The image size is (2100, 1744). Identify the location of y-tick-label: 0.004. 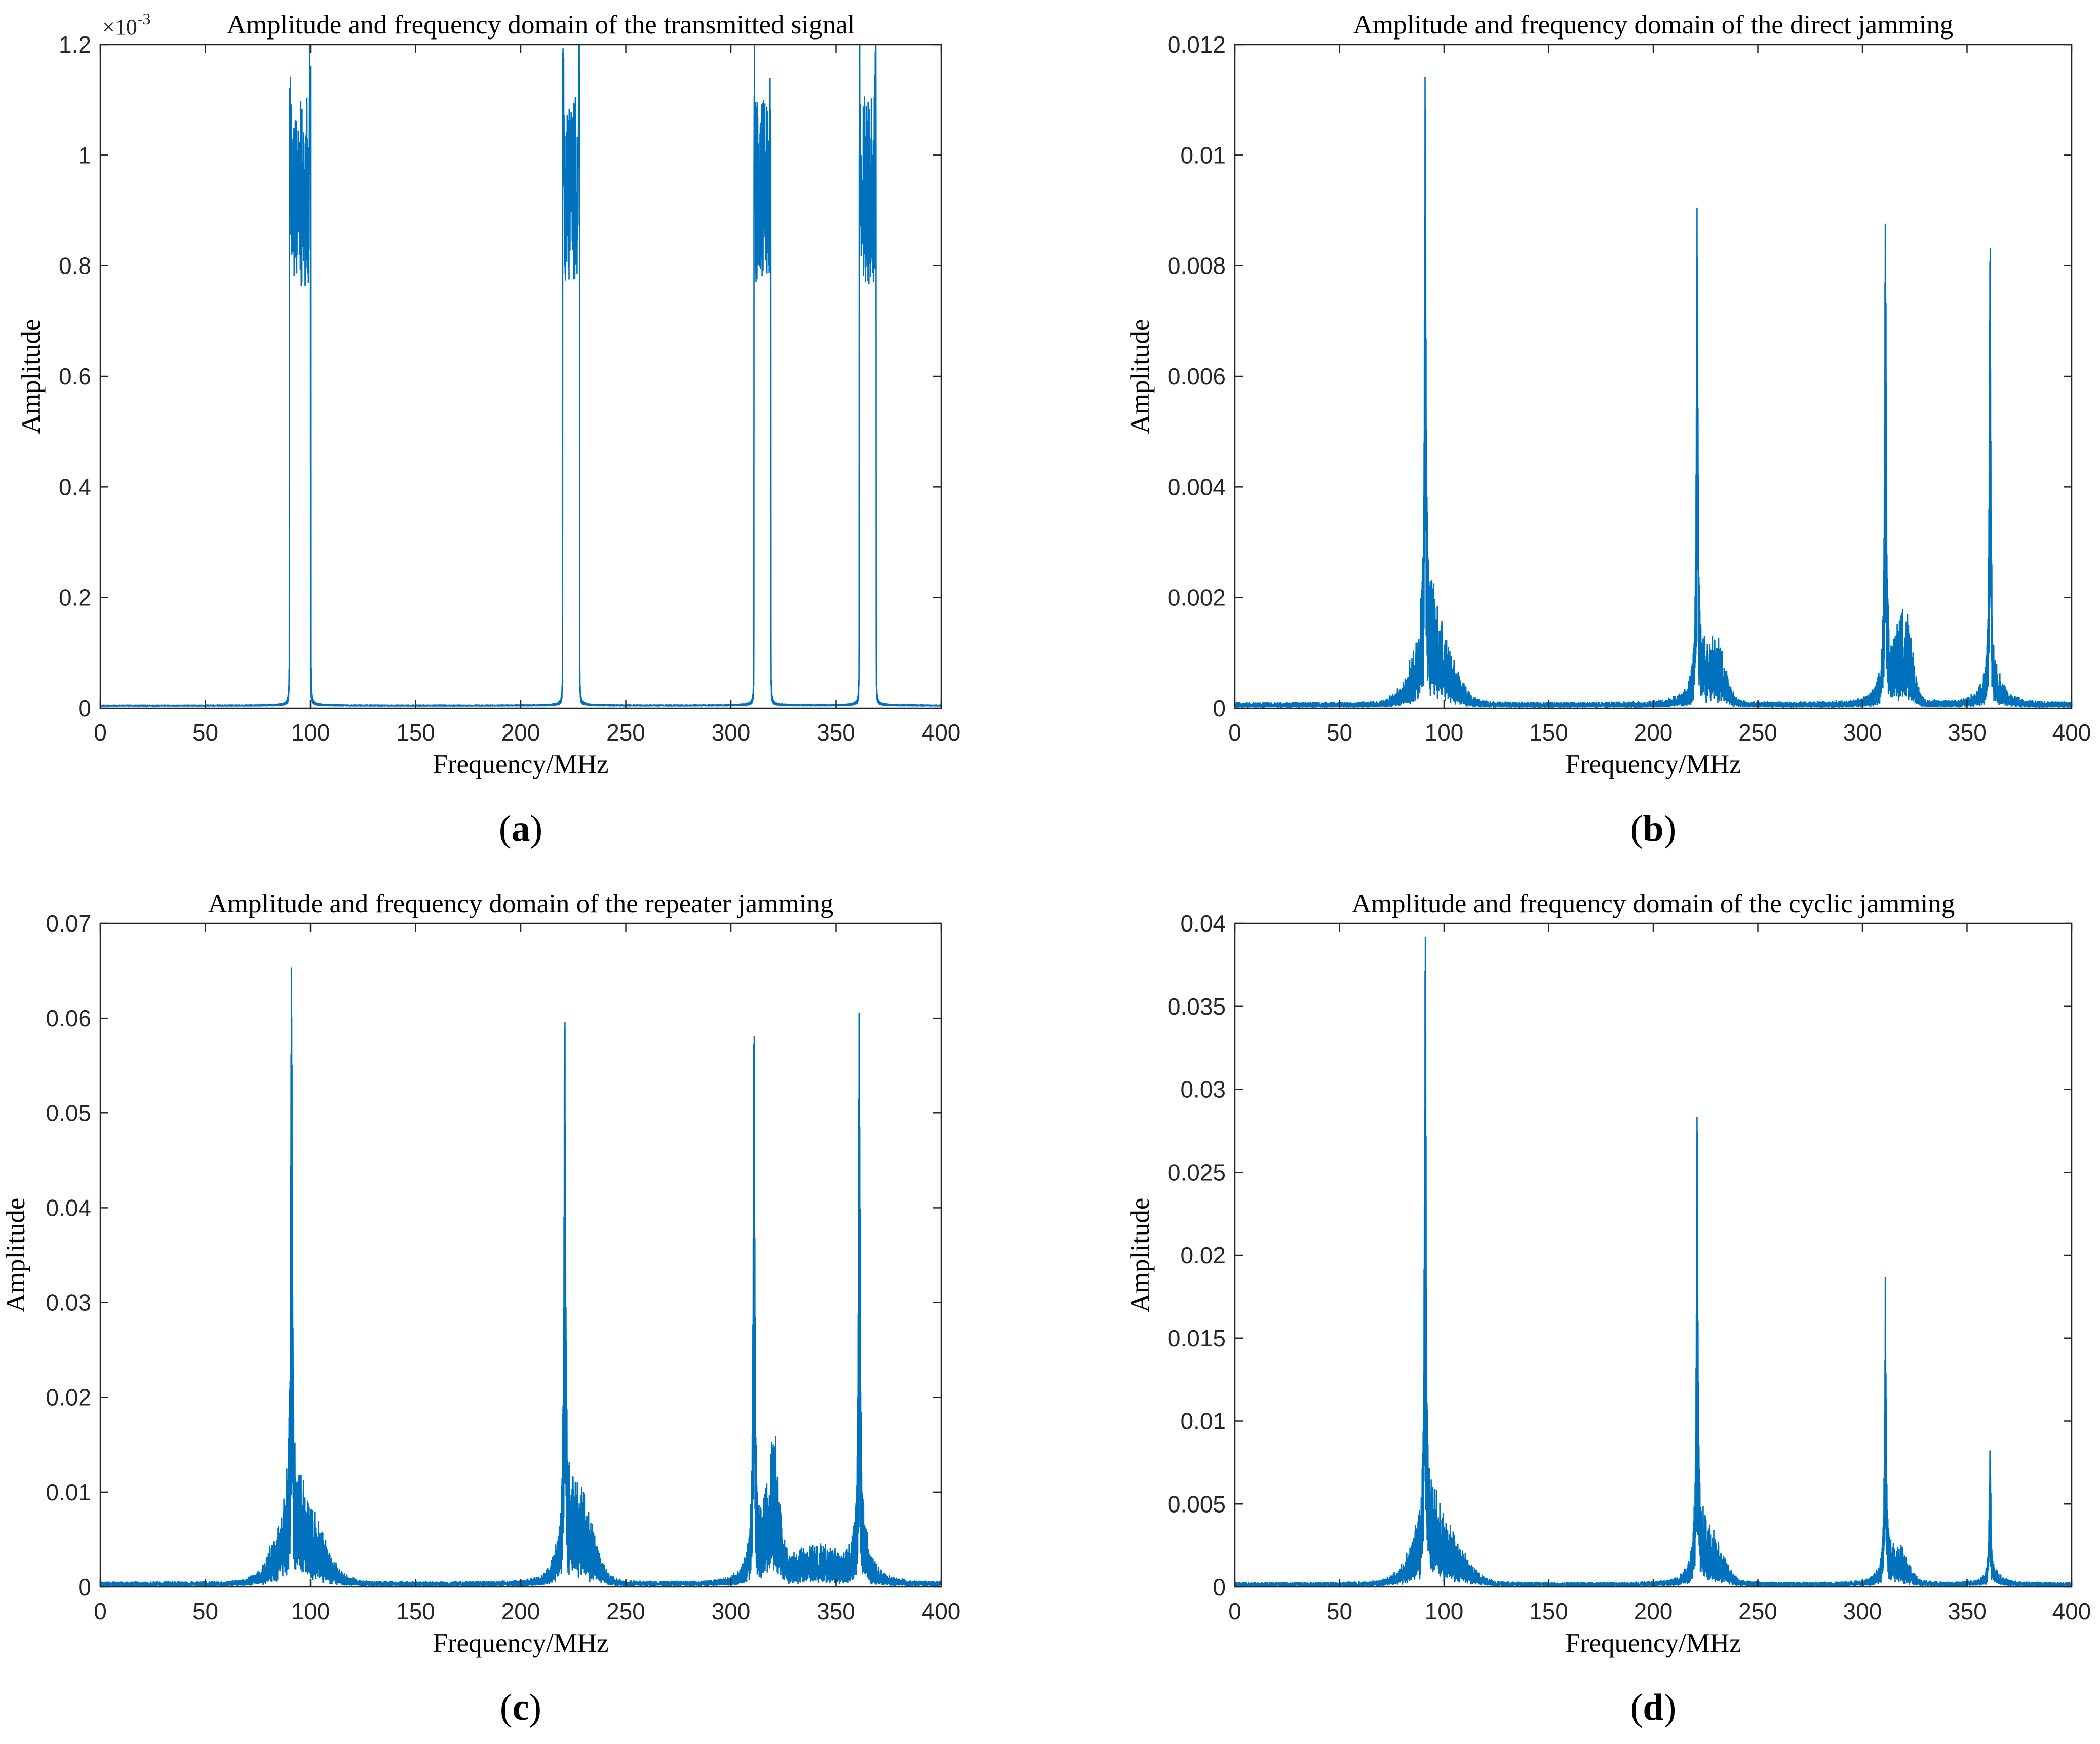
(1197, 487).